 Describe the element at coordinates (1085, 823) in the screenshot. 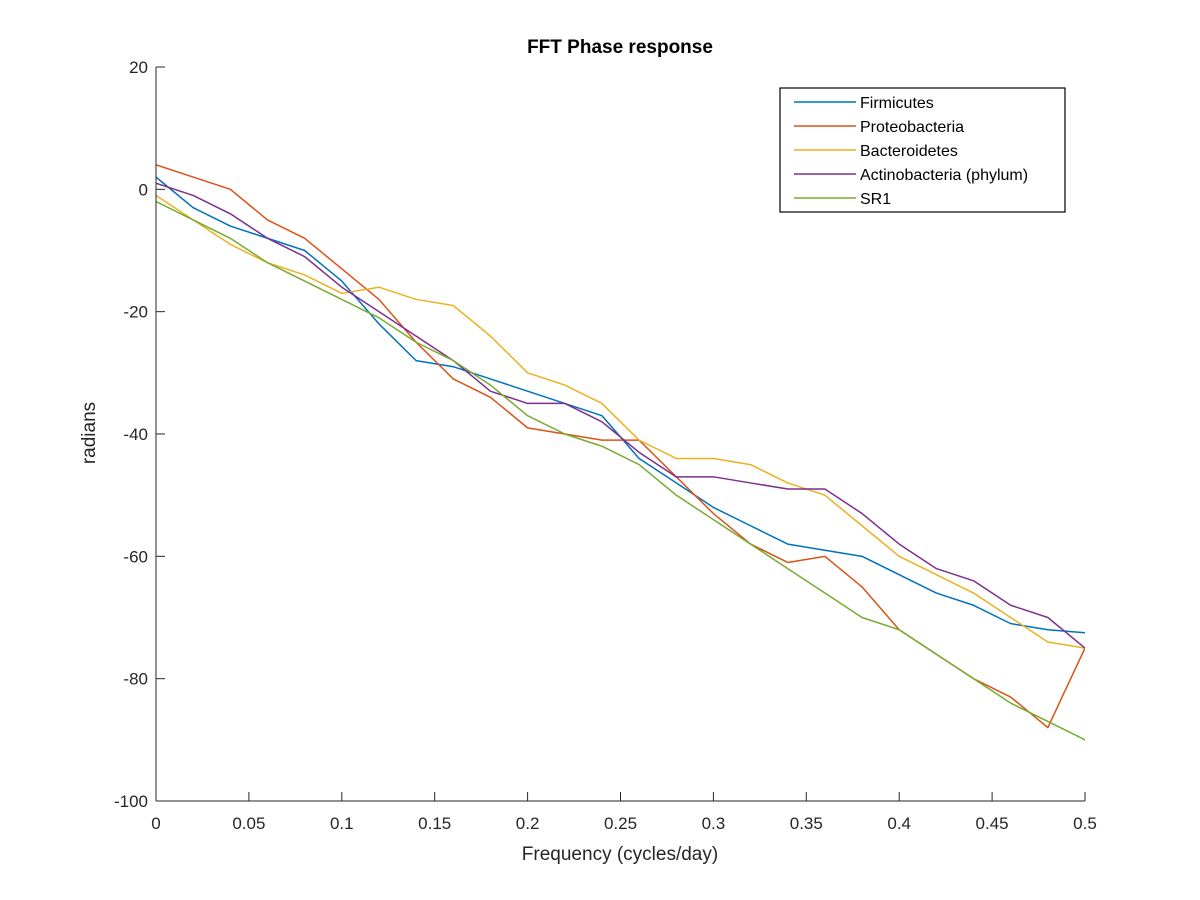

I see `x-tick-label: 0.5` at that location.